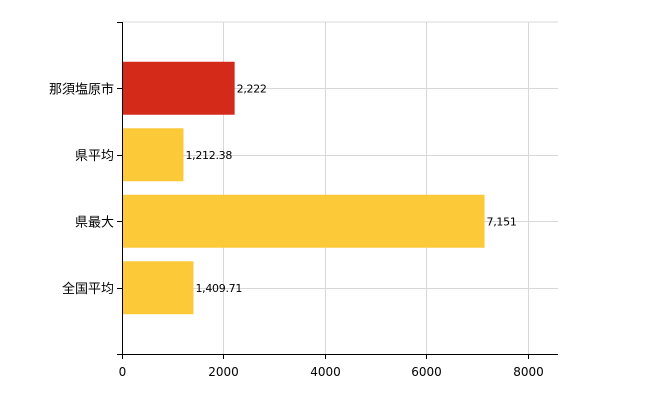  I want to click on data-label: 7,151, so click(502, 221).